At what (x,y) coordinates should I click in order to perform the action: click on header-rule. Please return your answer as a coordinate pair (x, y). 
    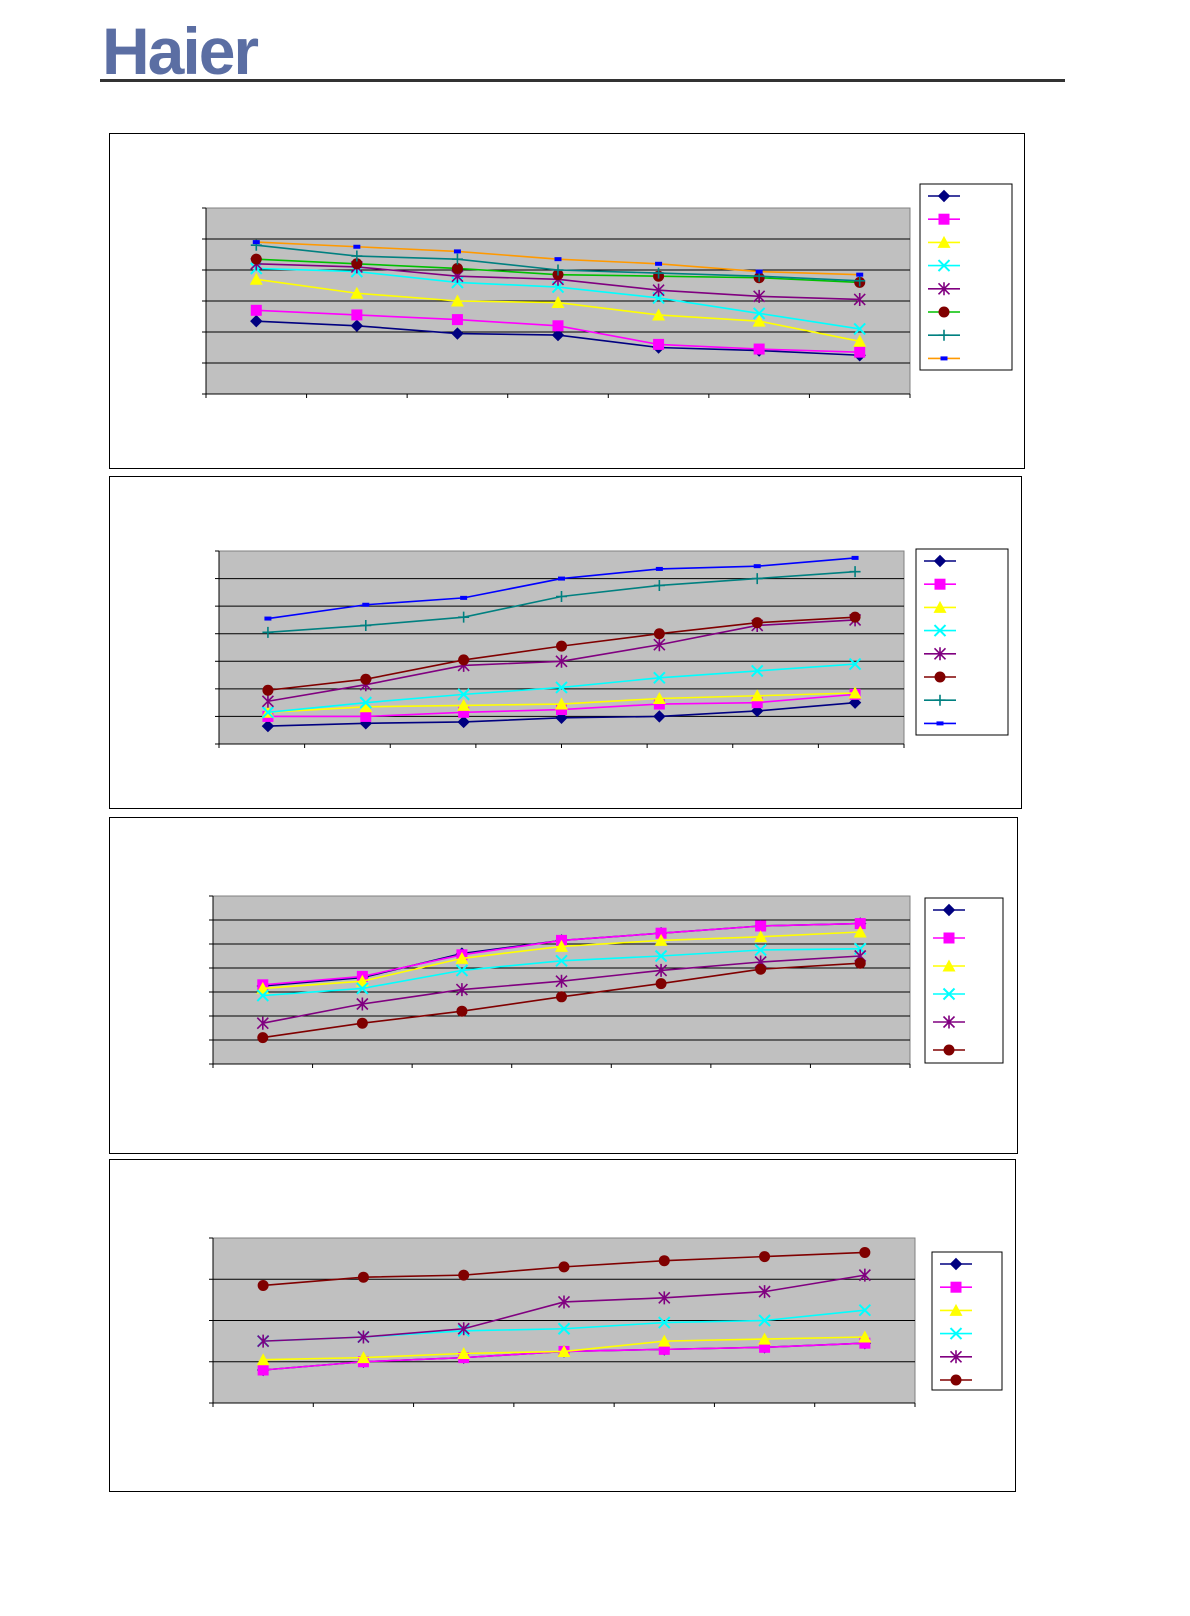
    Looking at the image, I should click on (582, 80).